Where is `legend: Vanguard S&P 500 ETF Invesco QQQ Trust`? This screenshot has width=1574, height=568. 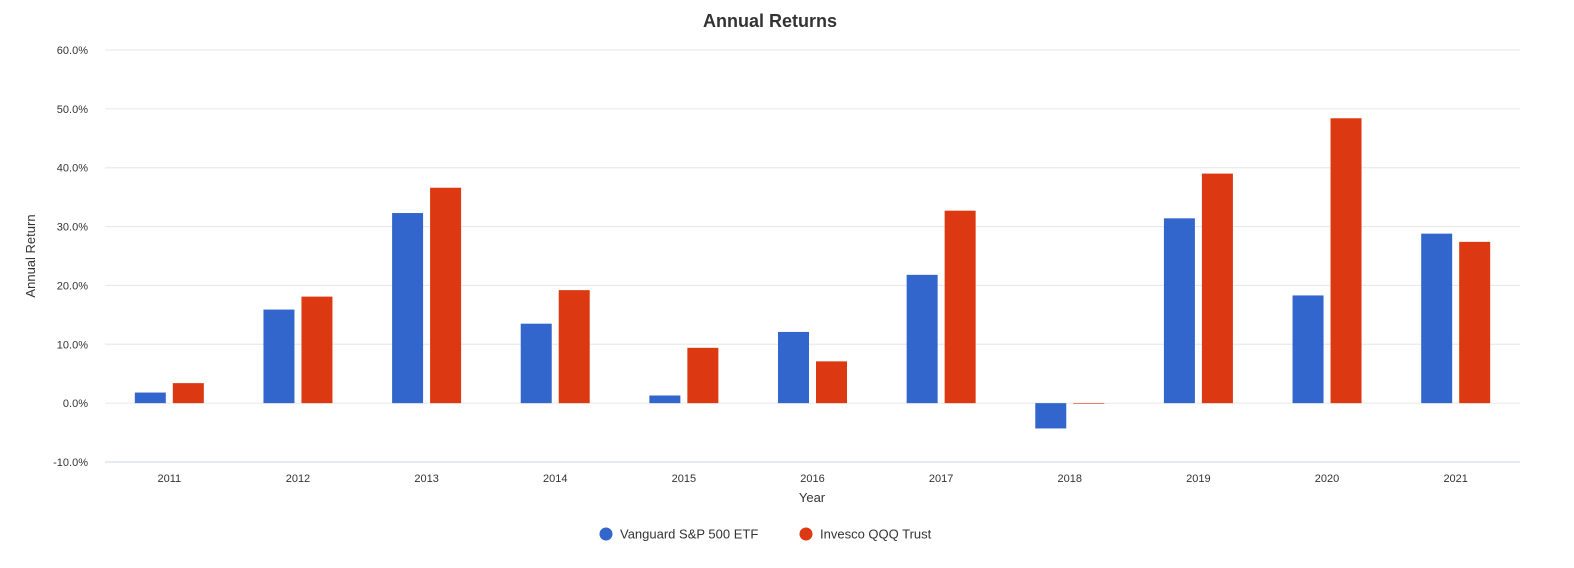
legend: Vanguard S&P 500 ETF Invesco QQQ Trust is located at coordinates (765, 534).